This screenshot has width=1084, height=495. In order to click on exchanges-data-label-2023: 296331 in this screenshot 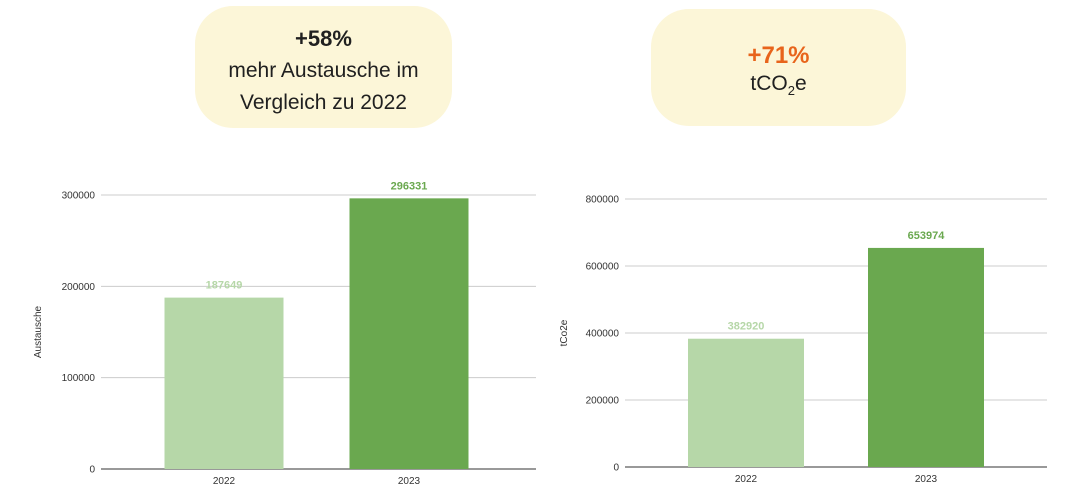, I will do `click(409, 186)`.